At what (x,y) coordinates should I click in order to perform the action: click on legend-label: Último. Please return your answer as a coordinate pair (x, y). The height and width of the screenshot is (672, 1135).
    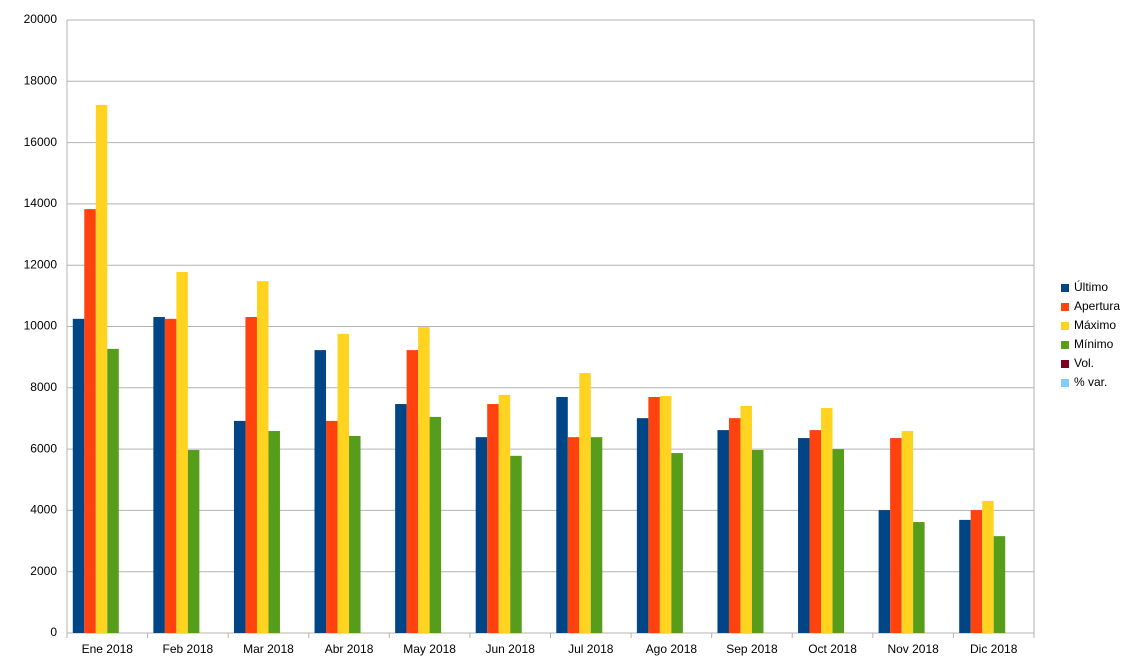
    Looking at the image, I should click on (1091, 286).